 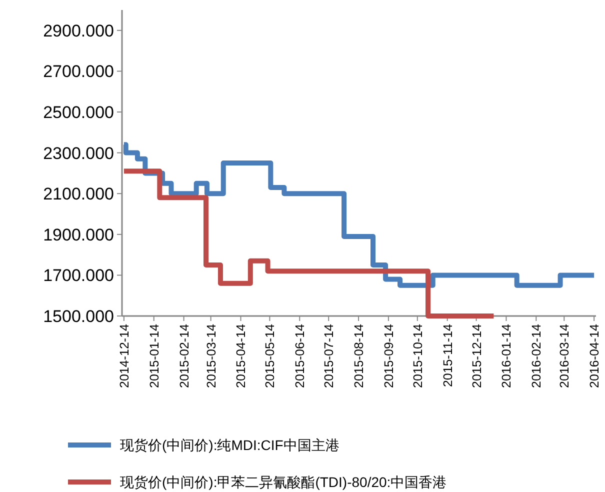 I want to click on x-tick-label: 2015-04-14, so click(x=241, y=356).